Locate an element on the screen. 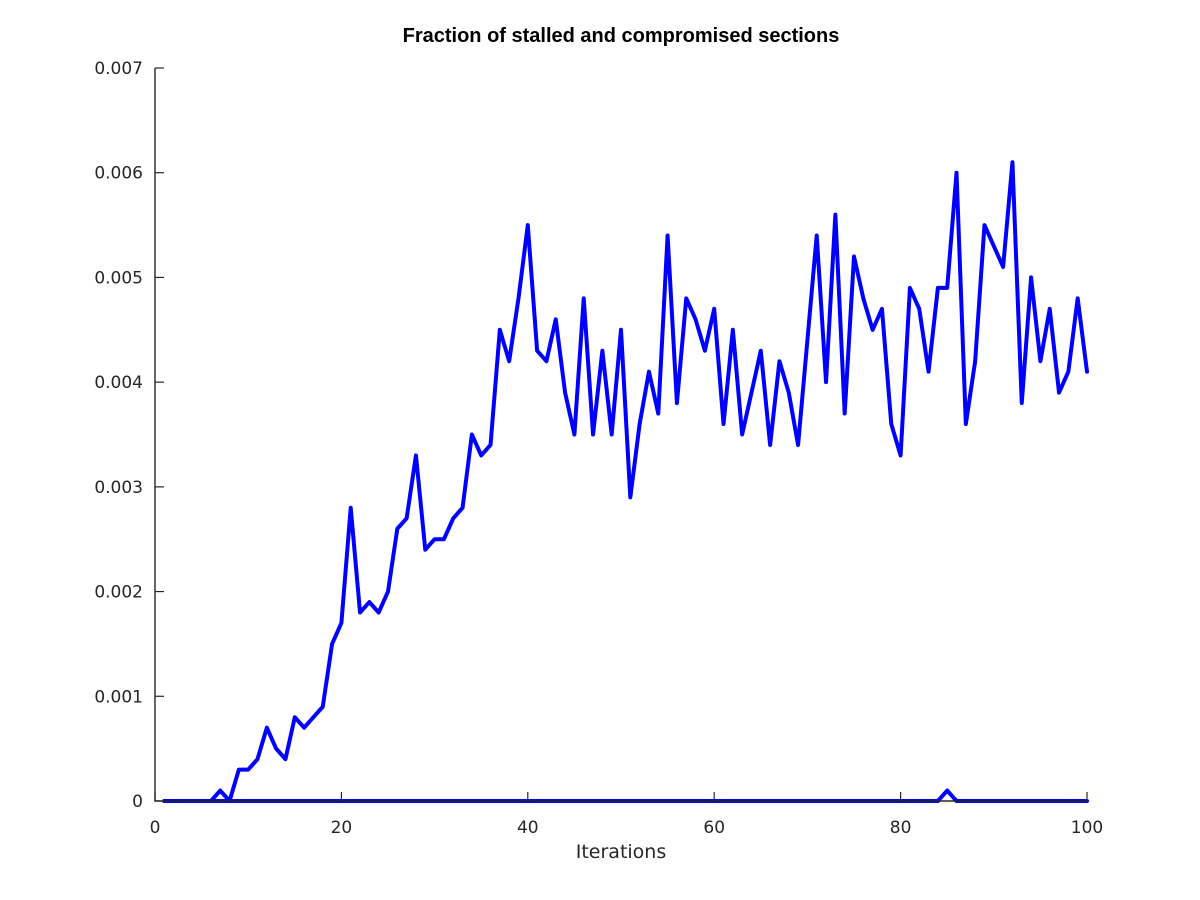  y-tick-label: 0.007 is located at coordinates (118, 69).